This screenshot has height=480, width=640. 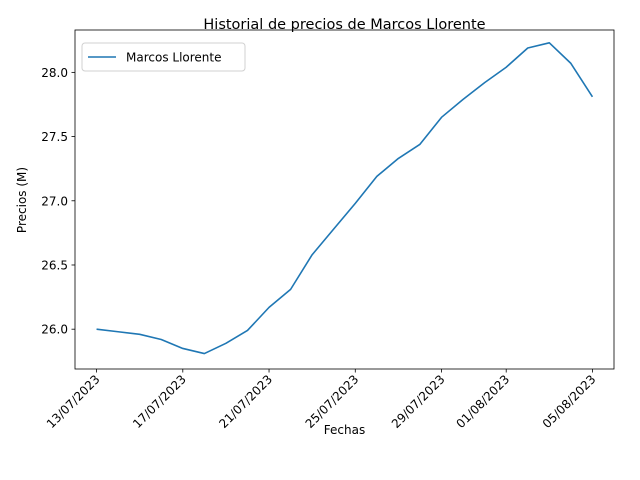 What do you see at coordinates (159, 401) in the screenshot?
I see `x-tick-label: 17/07/2023` at bounding box center [159, 401].